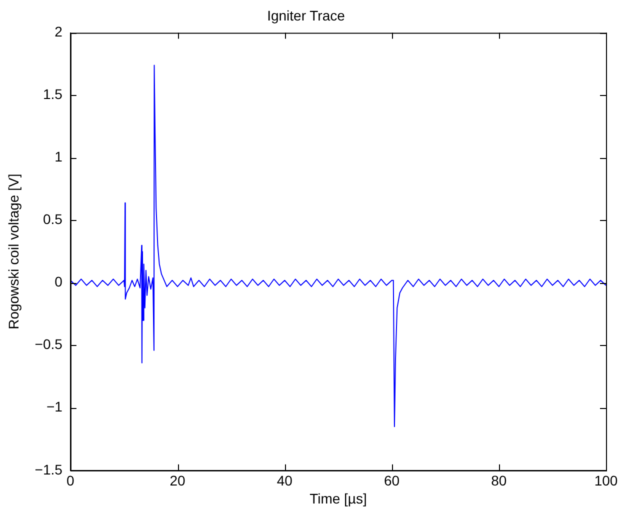 The width and height of the screenshot is (624, 512). Describe the element at coordinates (58, 32) in the screenshot. I see `y-tick-label: 2` at that location.